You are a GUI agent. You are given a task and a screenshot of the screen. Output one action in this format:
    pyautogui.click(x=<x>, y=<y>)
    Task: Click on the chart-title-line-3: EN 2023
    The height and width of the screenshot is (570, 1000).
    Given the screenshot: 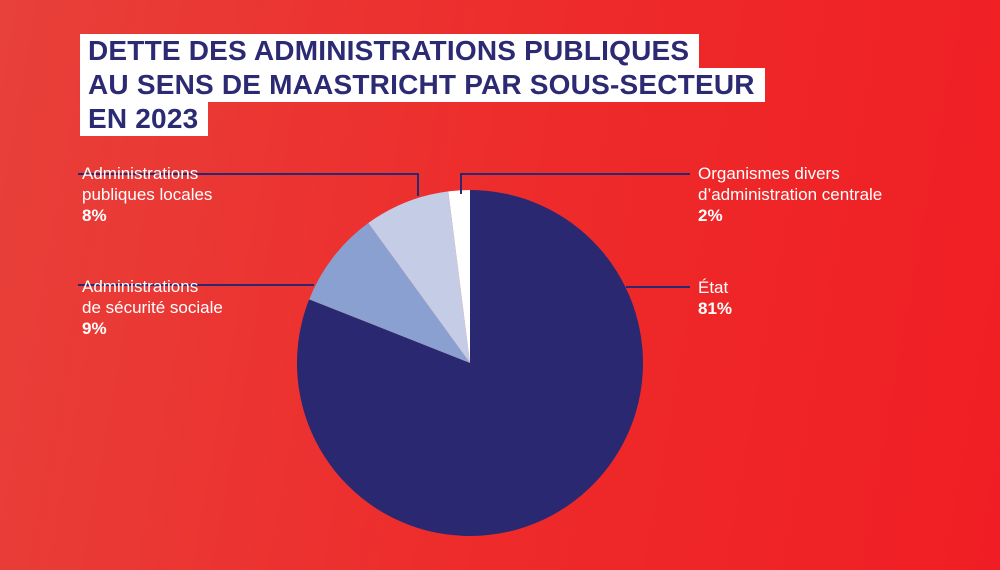 What is the action you would take?
    pyautogui.click(x=144, y=119)
    